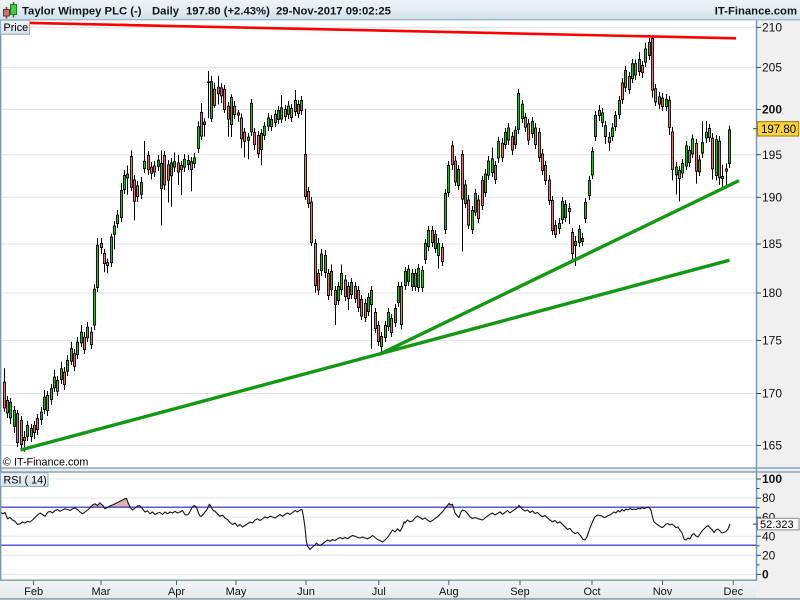  I want to click on svg-text: Jul, so click(379, 592).